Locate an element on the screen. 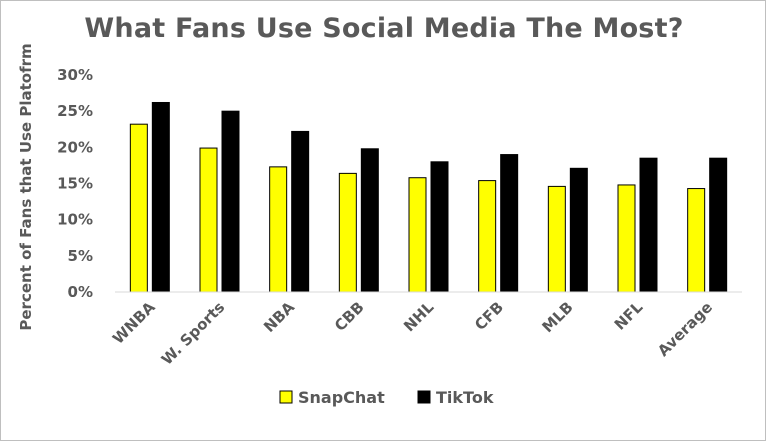 The width and height of the screenshot is (766, 441). bar-snapchat-nhl is located at coordinates (417, 235).